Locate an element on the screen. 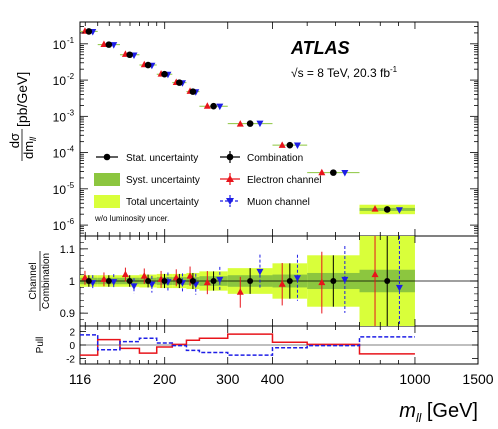  svg-text: dmll is located at coordinates (29, 147).